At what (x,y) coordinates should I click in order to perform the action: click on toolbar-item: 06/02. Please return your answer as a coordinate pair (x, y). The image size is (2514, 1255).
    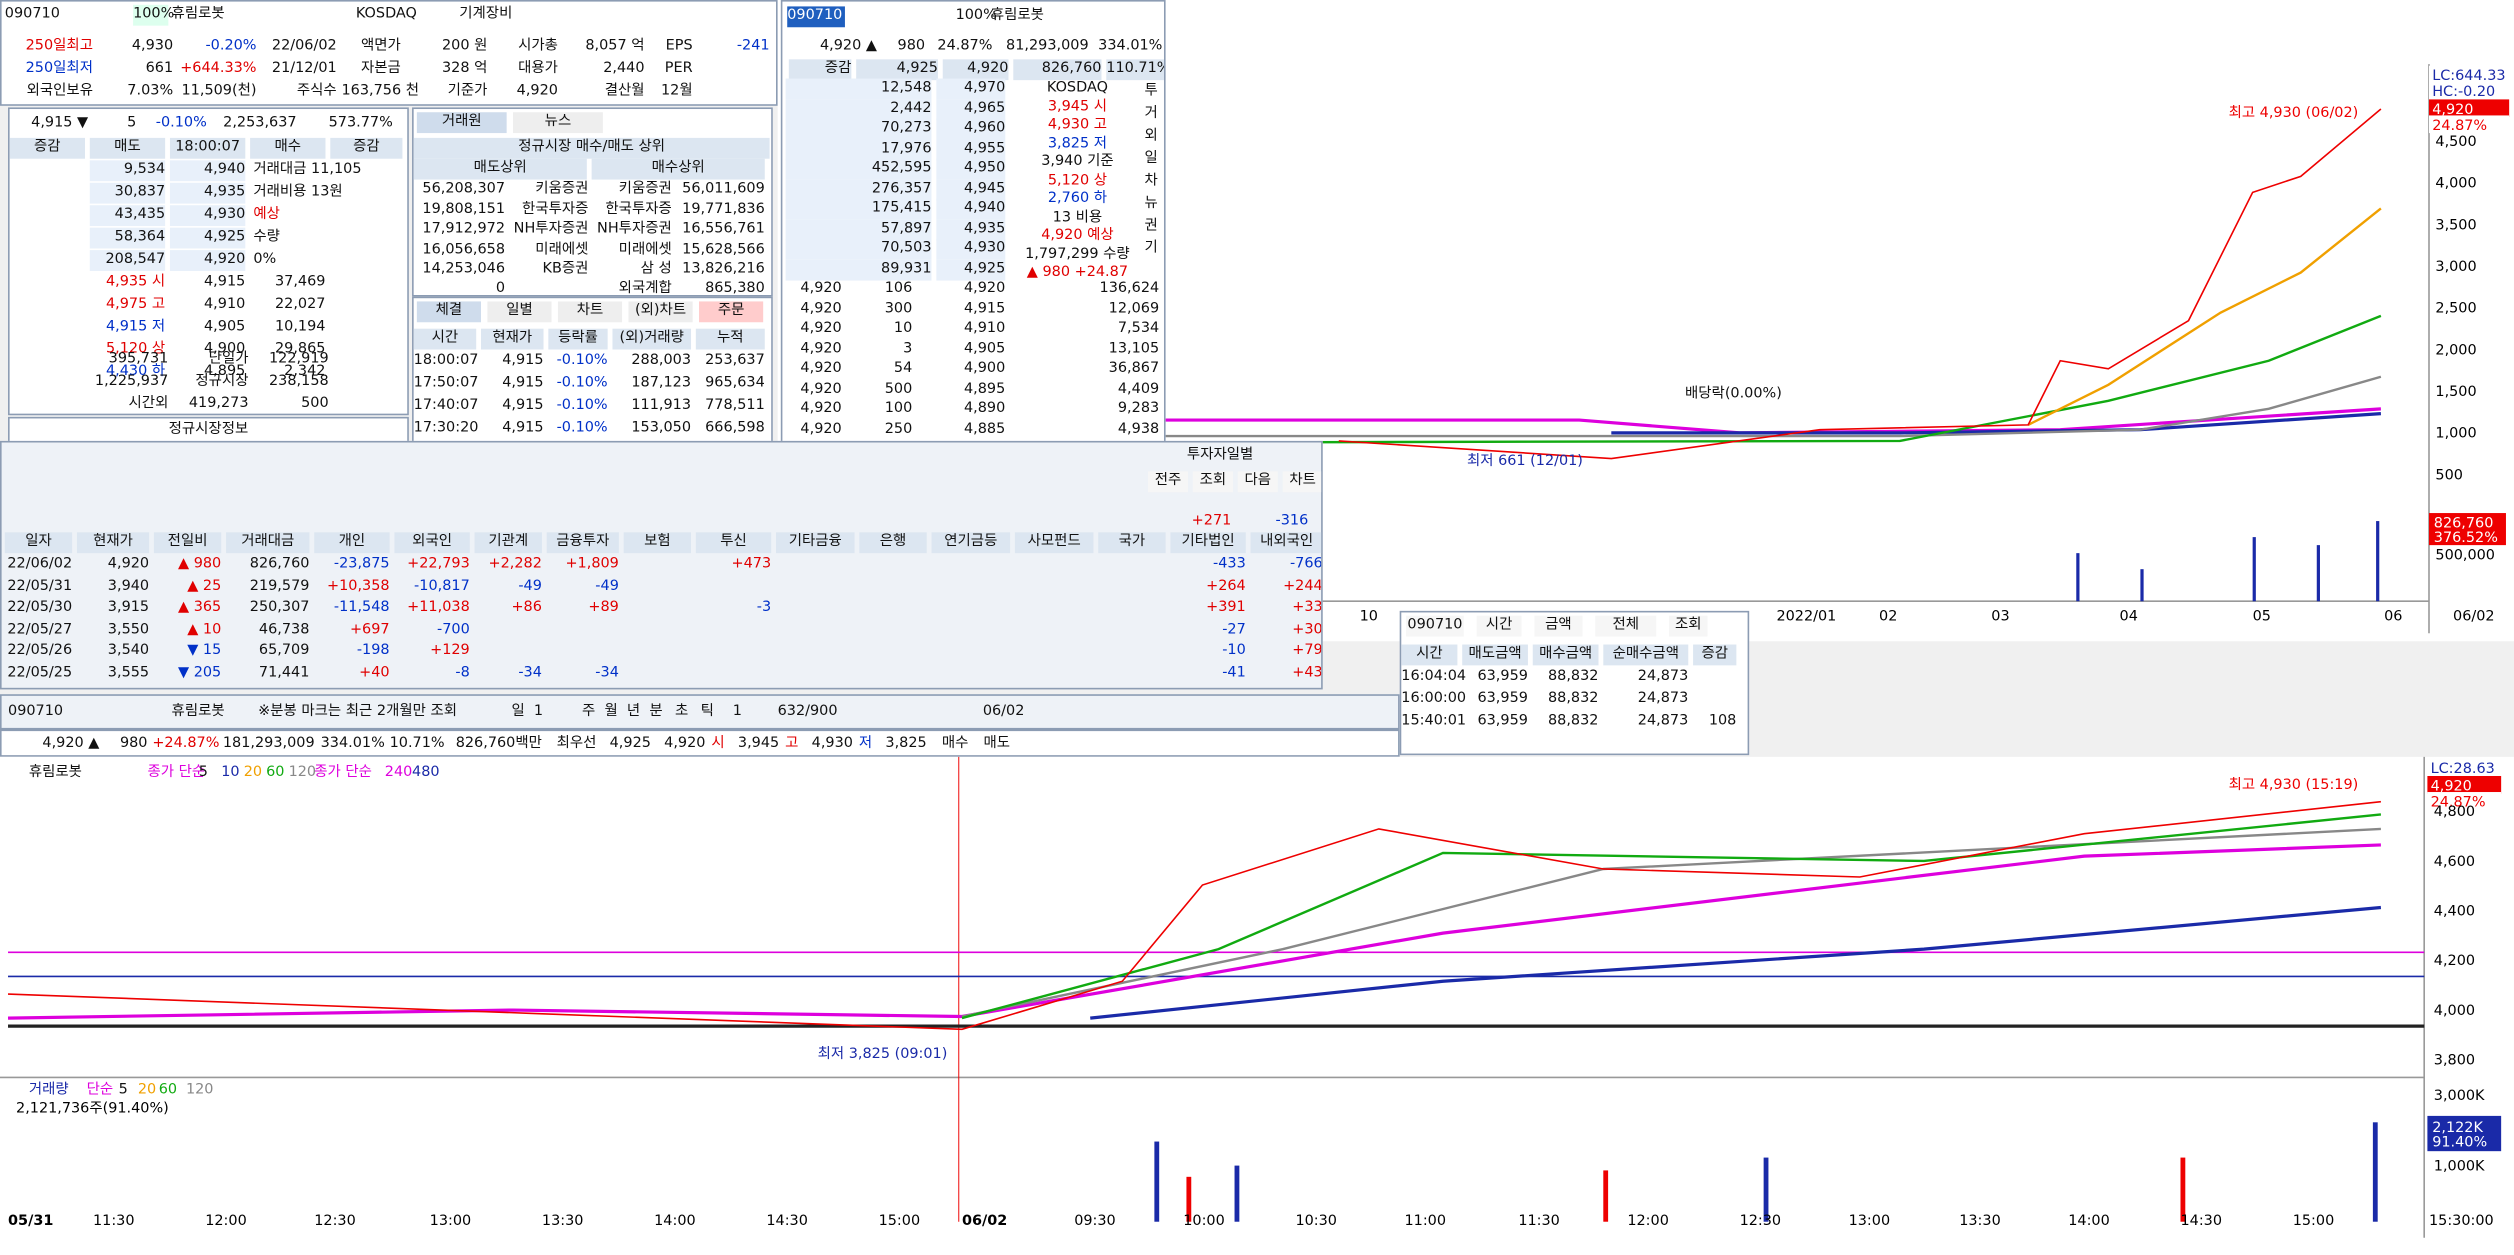
    Looking at the image, I should click on (1003, 711).